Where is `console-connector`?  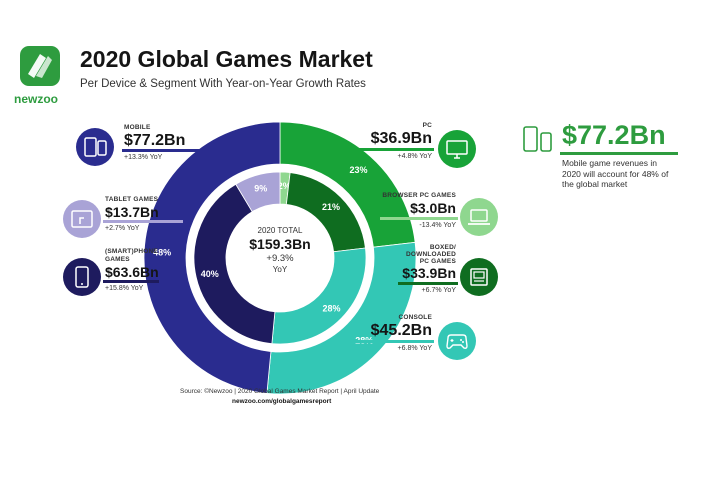 console-connector is located at coordinates (389, 341).